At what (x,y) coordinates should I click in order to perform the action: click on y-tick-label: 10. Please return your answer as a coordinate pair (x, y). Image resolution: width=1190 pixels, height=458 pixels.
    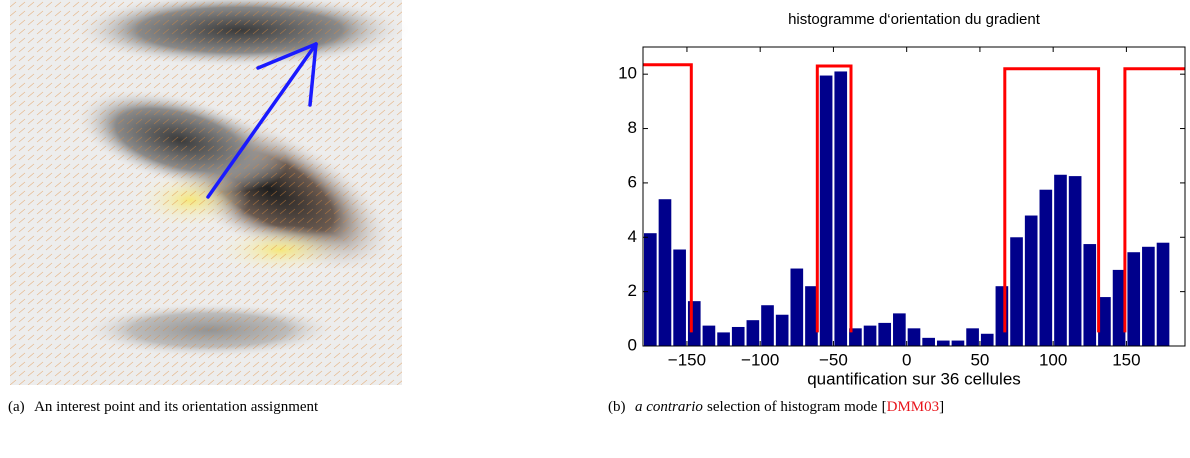
    Looking at the image, I should click on (627, 73).